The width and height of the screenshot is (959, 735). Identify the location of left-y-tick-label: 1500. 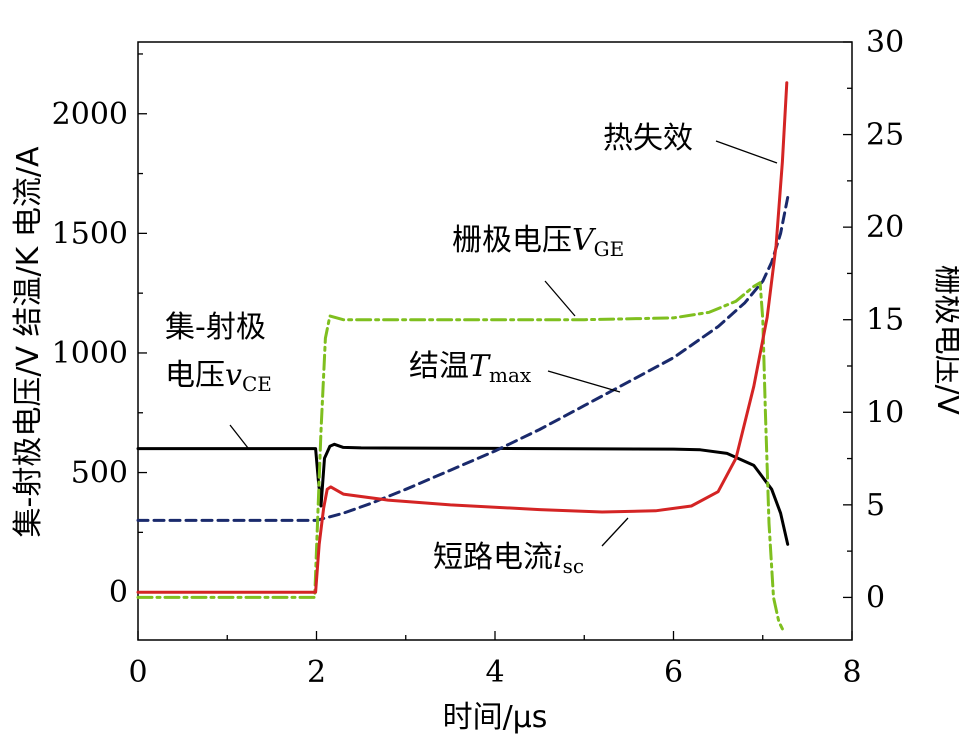
(90, 233).